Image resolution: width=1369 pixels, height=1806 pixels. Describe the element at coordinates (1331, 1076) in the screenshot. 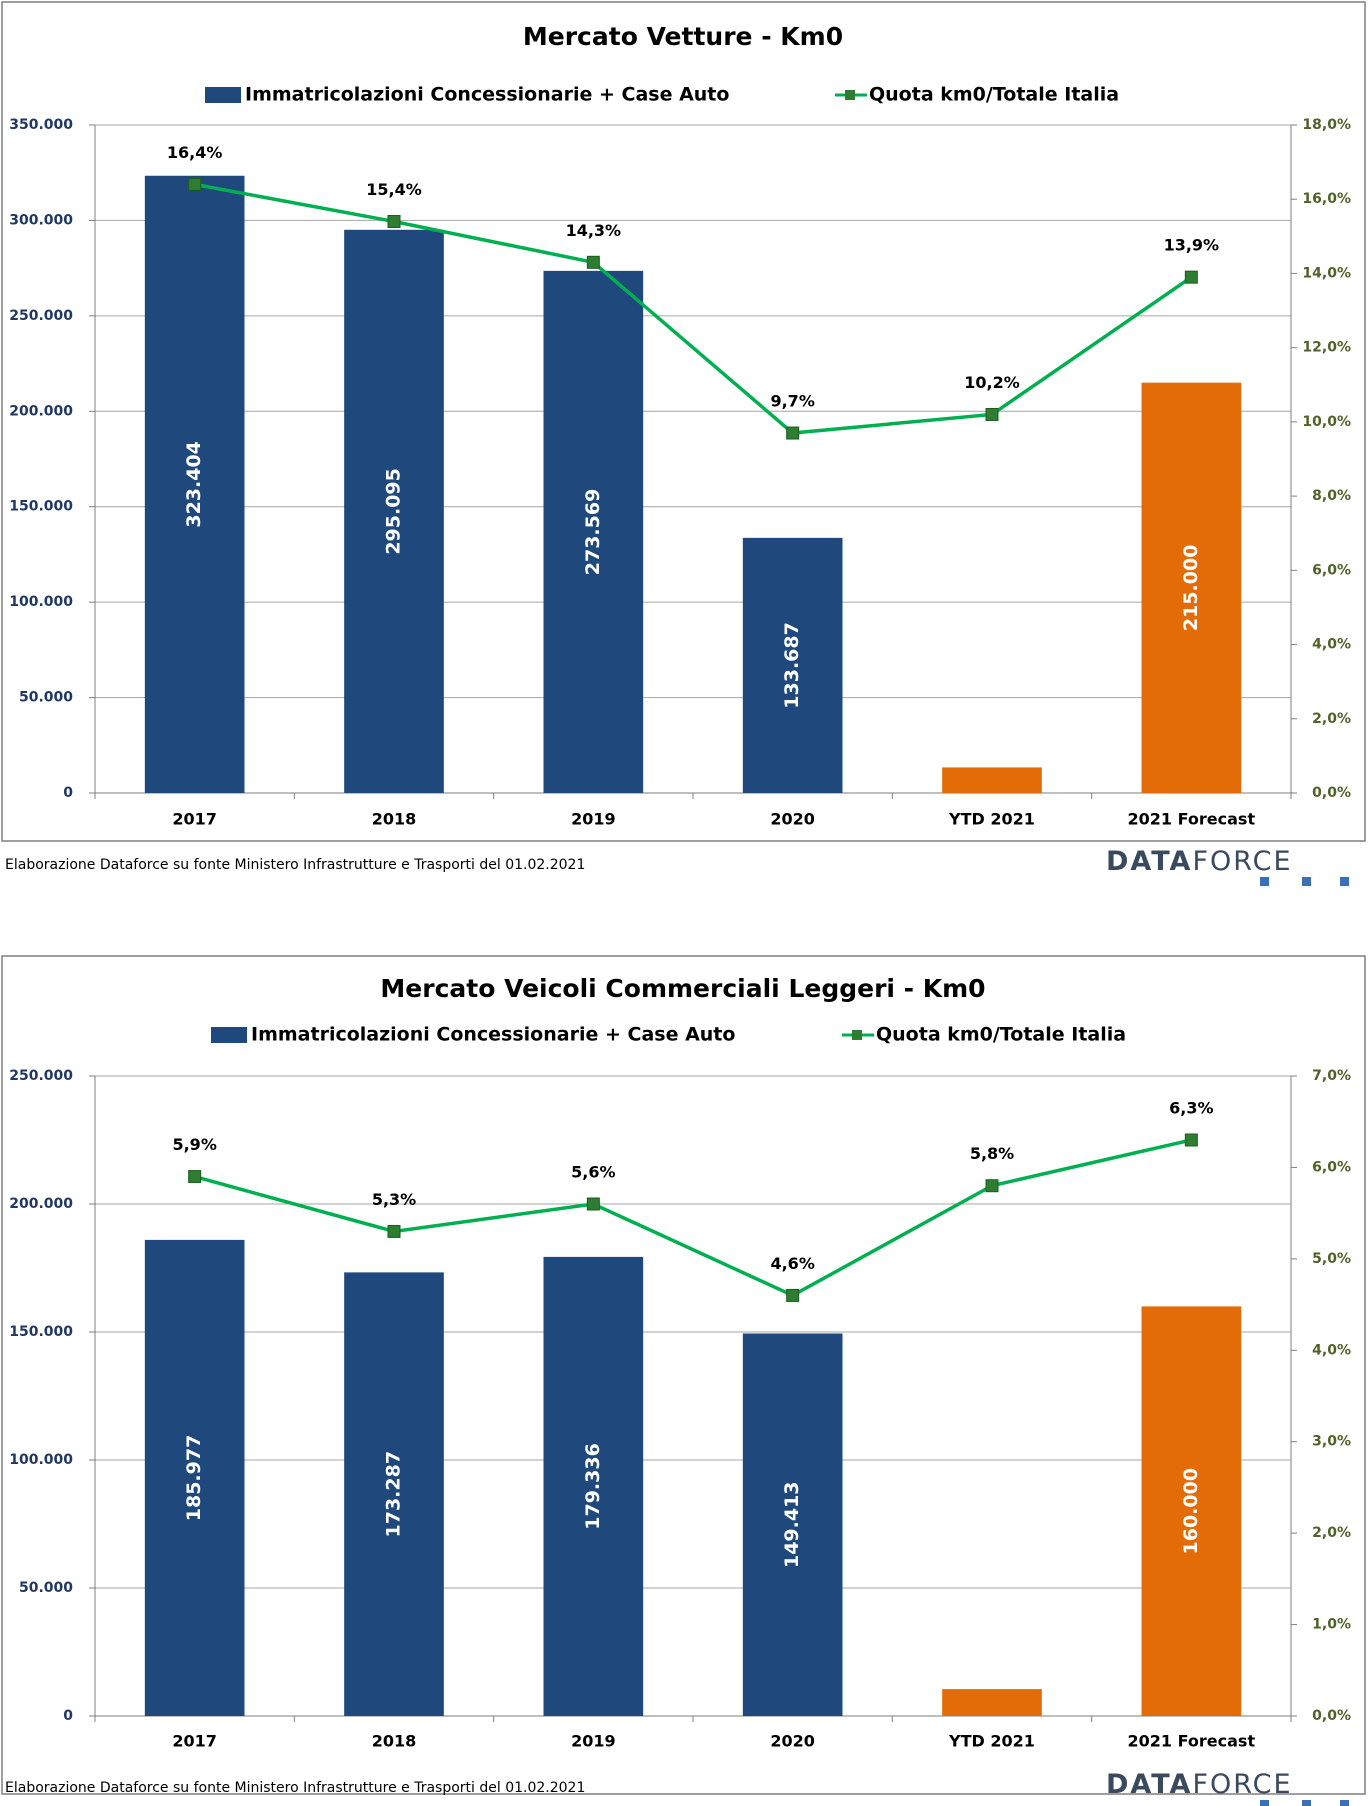

I see `y2-tick-label: 7,0%` at that location.